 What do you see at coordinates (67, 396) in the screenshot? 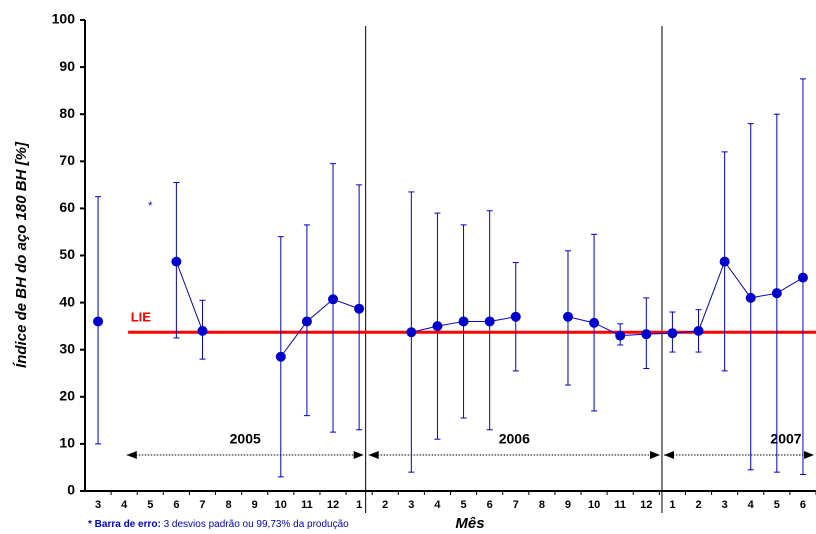
I see `y-tick-label: 20` at bounding box center [67, 396].